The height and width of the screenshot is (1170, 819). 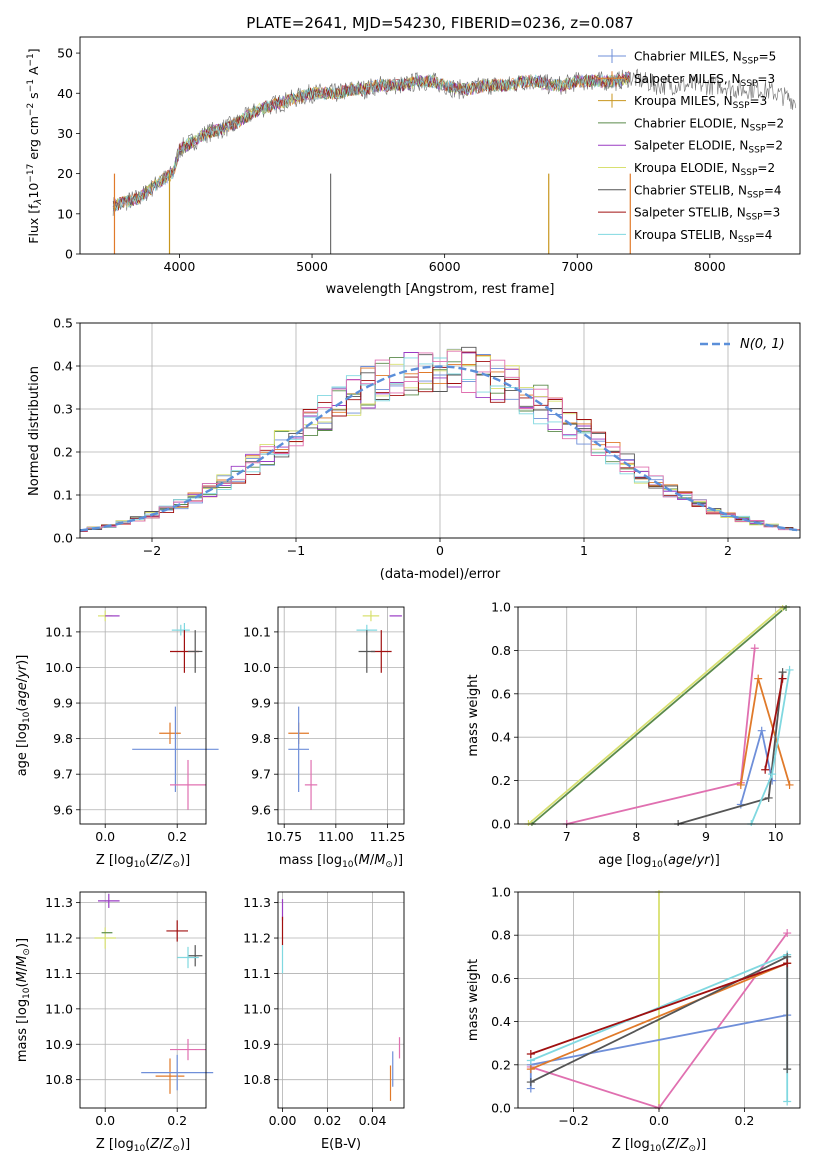 What do you see at coordinates (762, 344) in the screenshot?
I see `legend-label: N(0, 1)` at bounding box center [762, 344].